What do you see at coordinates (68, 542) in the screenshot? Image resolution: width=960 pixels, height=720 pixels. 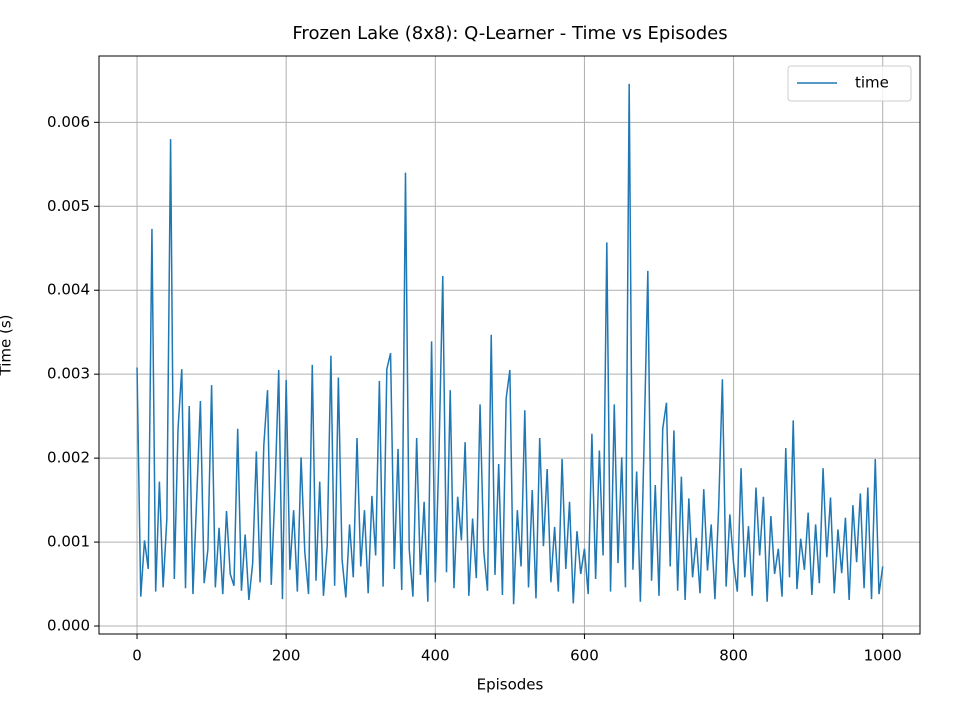 I see `y-tick-label: 0.001` at bounding box center [68, 542].